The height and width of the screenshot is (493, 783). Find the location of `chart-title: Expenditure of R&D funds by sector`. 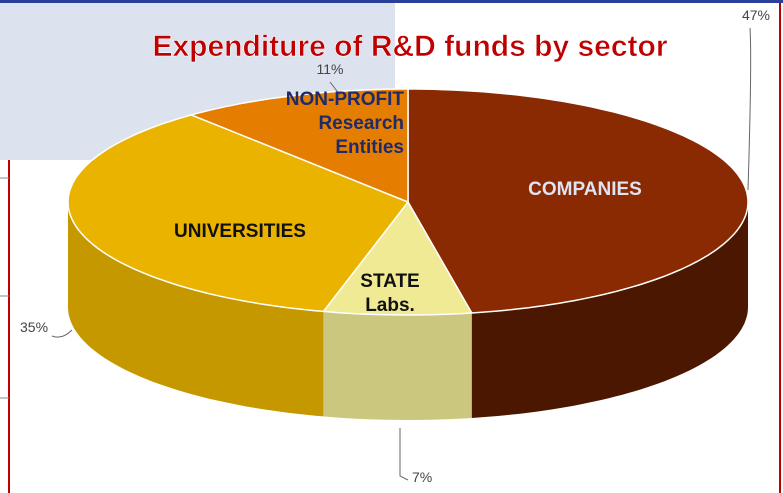

chart-title: Expenditure of R&D funds by sector is located at coordinates (409, 46).